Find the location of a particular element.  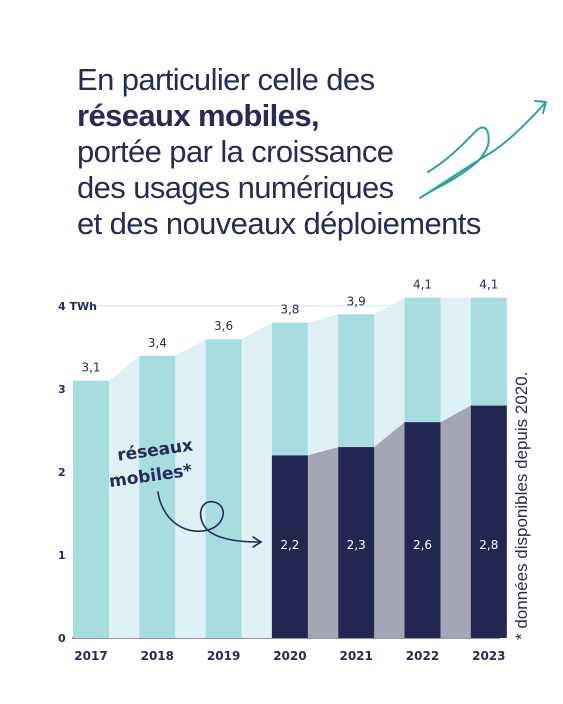

y-tick-label: 3 is located at coordinates (62, 389).